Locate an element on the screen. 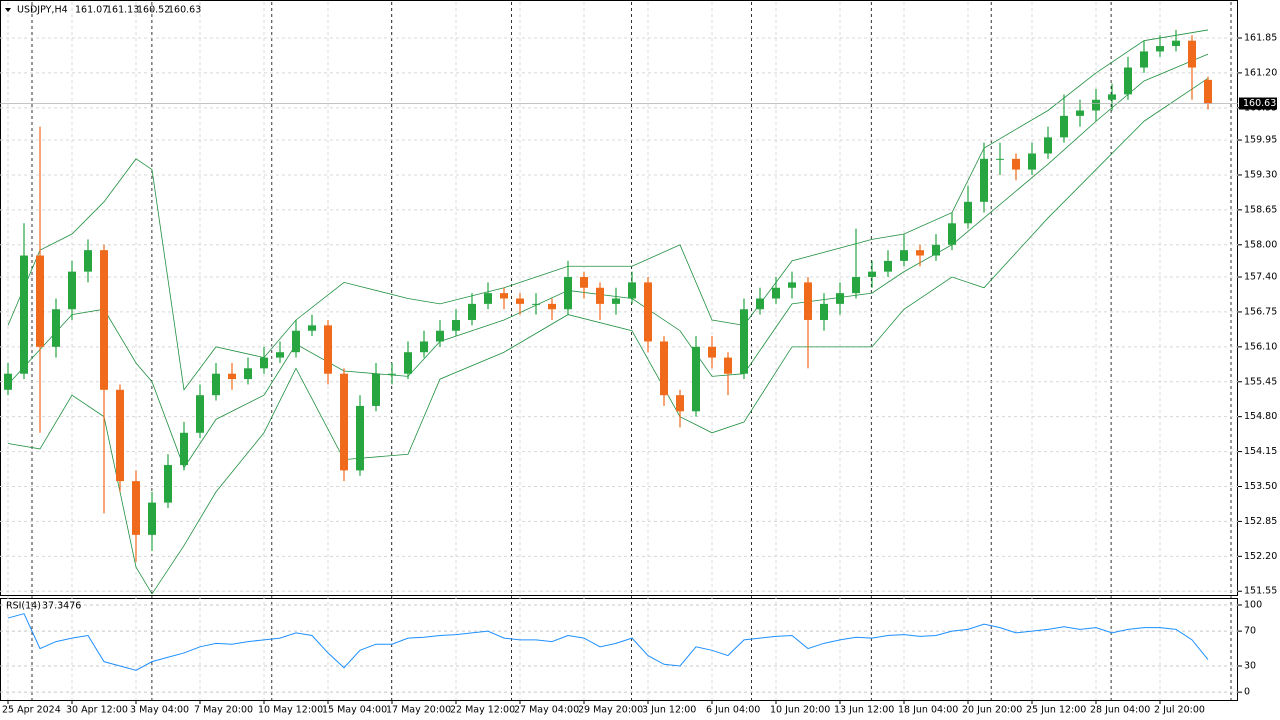 This screenshot has width=1280, height=720. x-tick-label: 20 Jun 20:00 is located at coordinates (992, 710).